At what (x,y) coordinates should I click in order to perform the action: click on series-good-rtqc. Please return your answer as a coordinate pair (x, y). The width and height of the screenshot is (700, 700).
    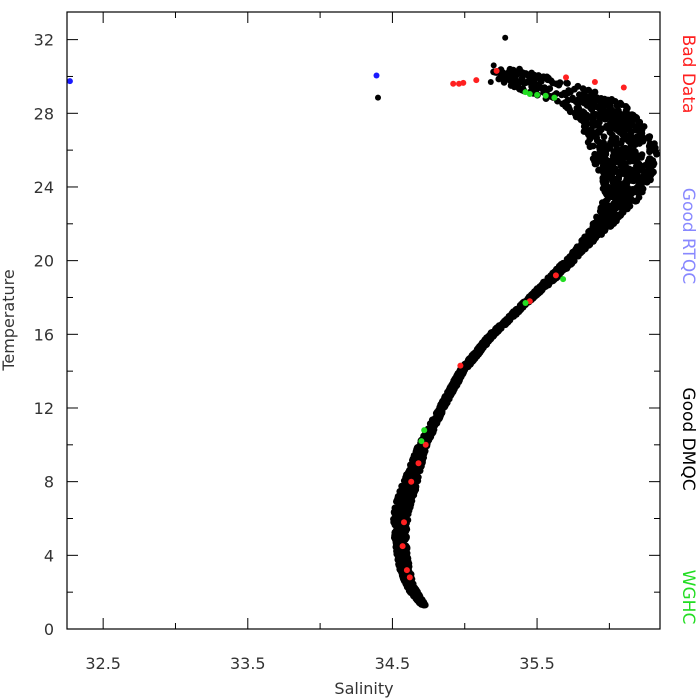
    Looking at the image, I should click on (223, 78).